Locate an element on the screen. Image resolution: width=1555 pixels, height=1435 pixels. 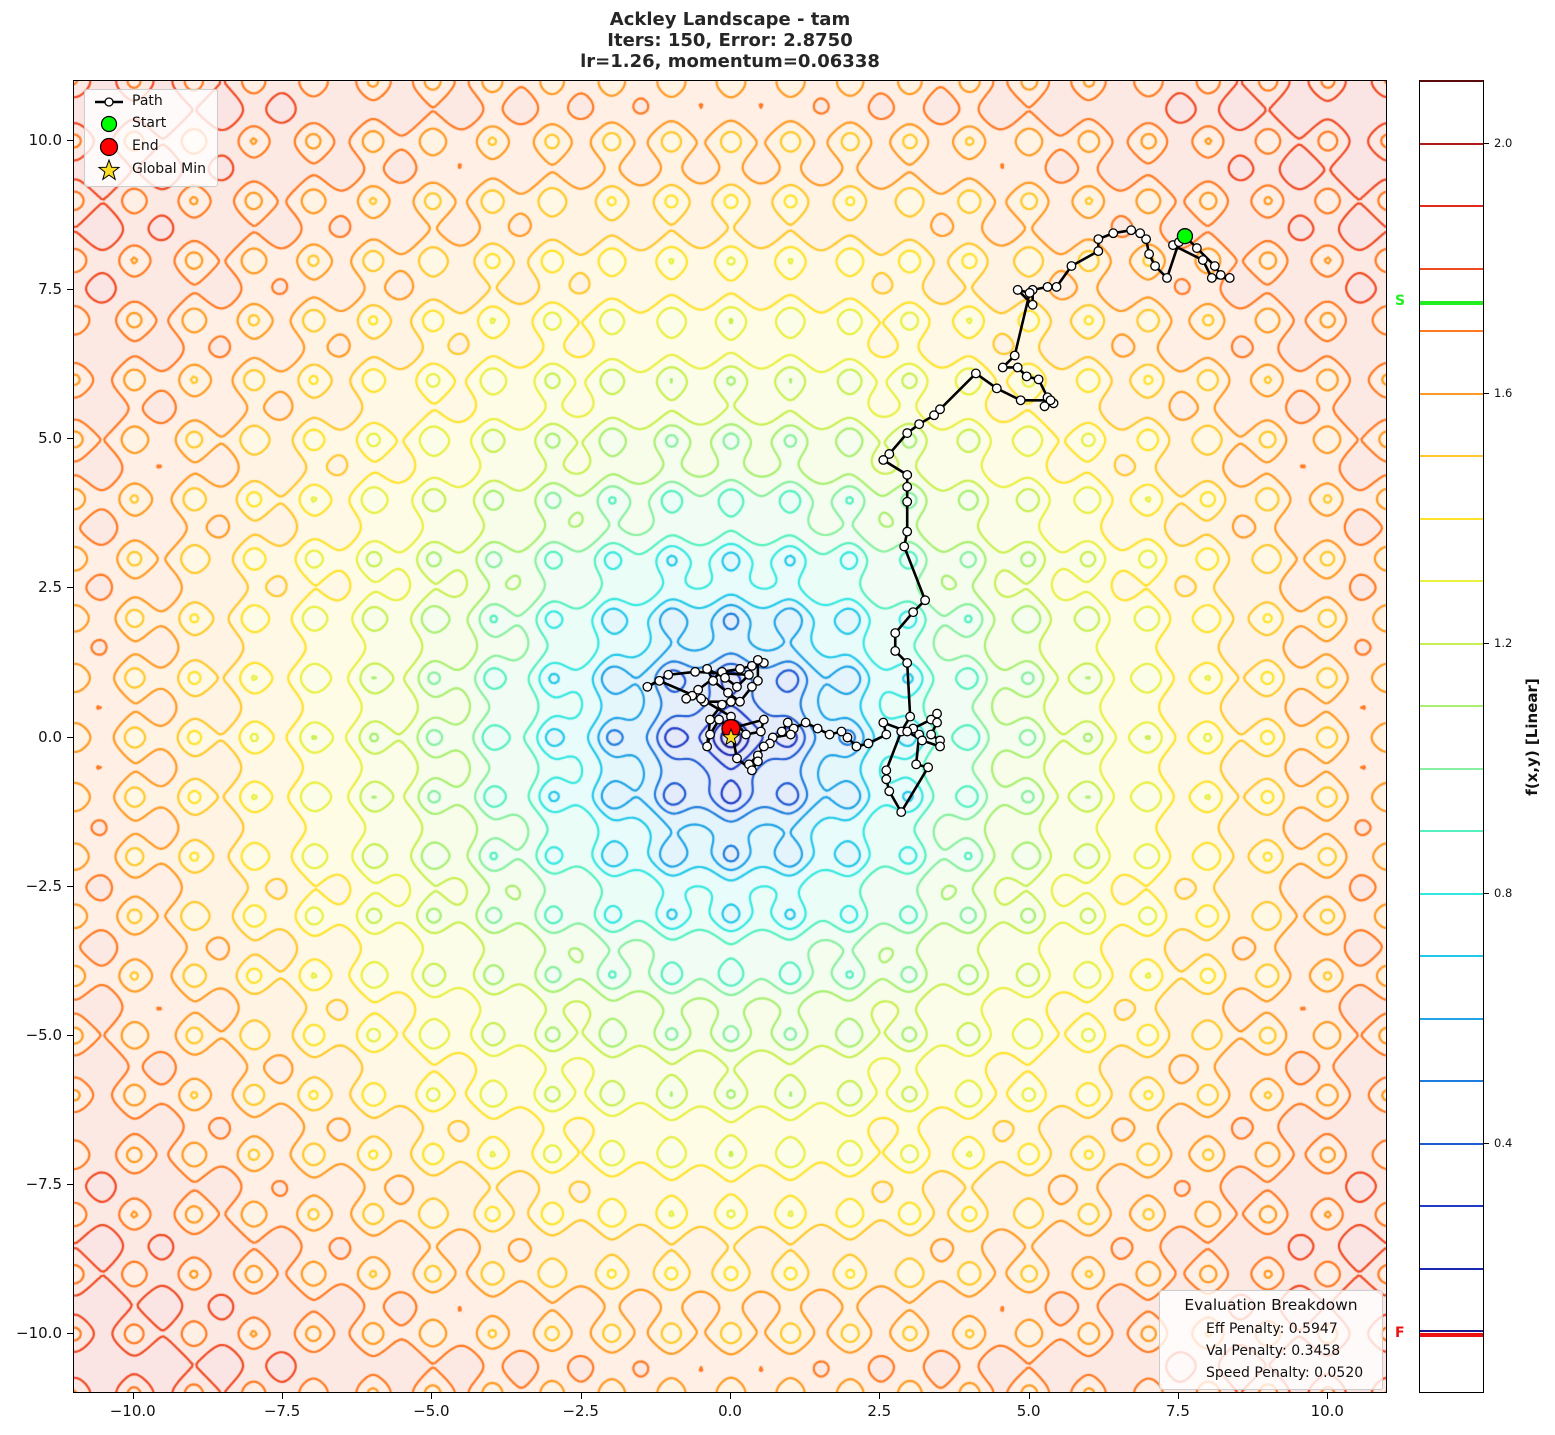
x-tick-label: −7.5 is located at coordinates (282, 1411).